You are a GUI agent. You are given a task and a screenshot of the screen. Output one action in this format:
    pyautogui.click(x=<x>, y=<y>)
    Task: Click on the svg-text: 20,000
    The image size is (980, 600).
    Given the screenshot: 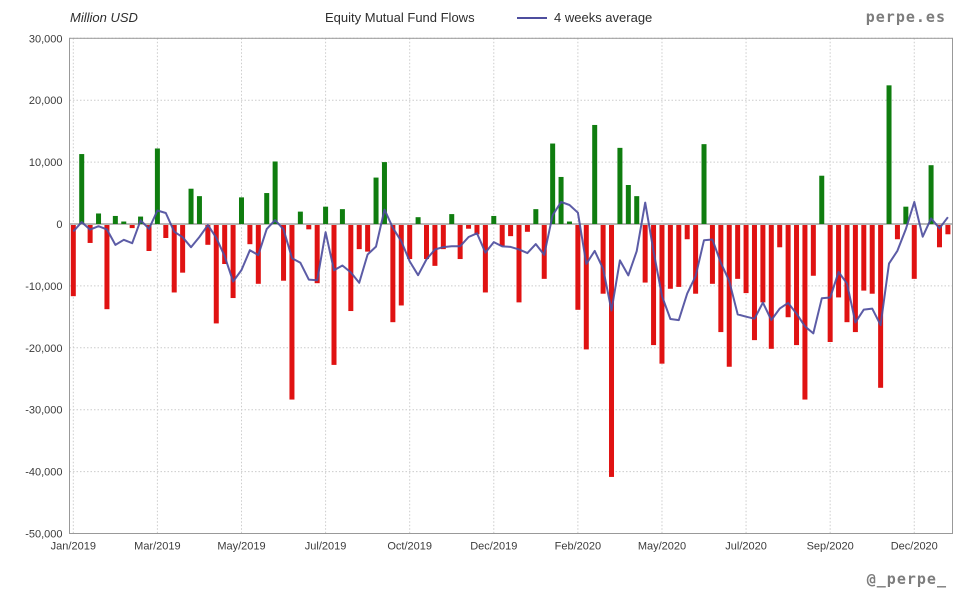 What is the action you would take?
    pyautogui.click(x=46, y=101)
    